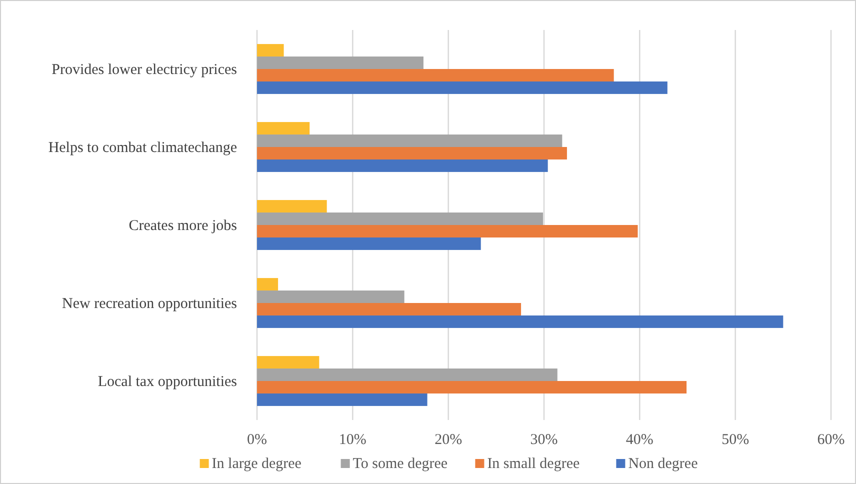  I want to click on y-tick-label: Local tax opportunities, so click(168, 382).